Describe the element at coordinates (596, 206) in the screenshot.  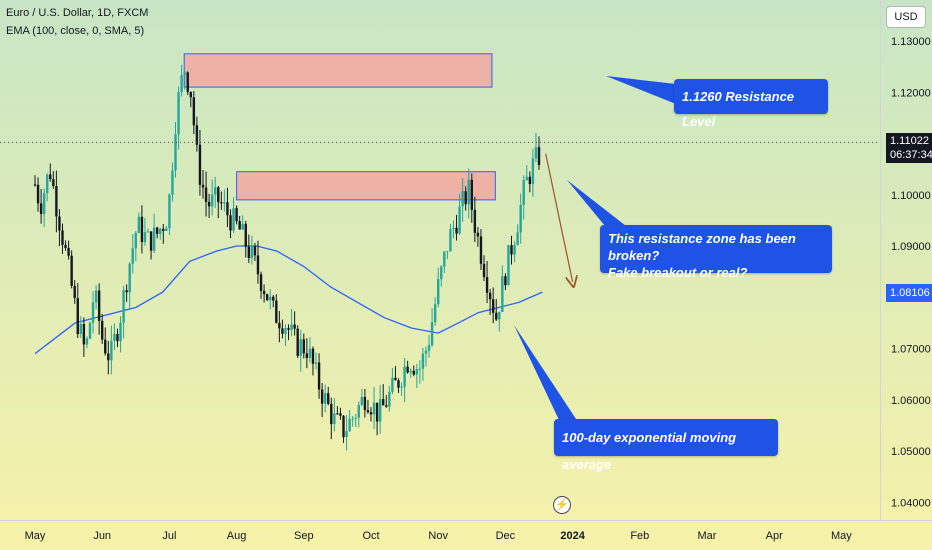
I see `leader-breakout` at that location.